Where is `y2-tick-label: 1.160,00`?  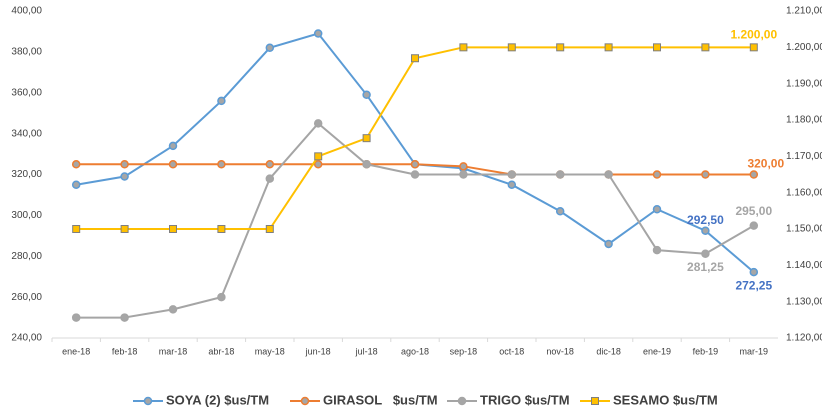 y2-tick-label: 1.160,00 is located at coordinates (804, 192).